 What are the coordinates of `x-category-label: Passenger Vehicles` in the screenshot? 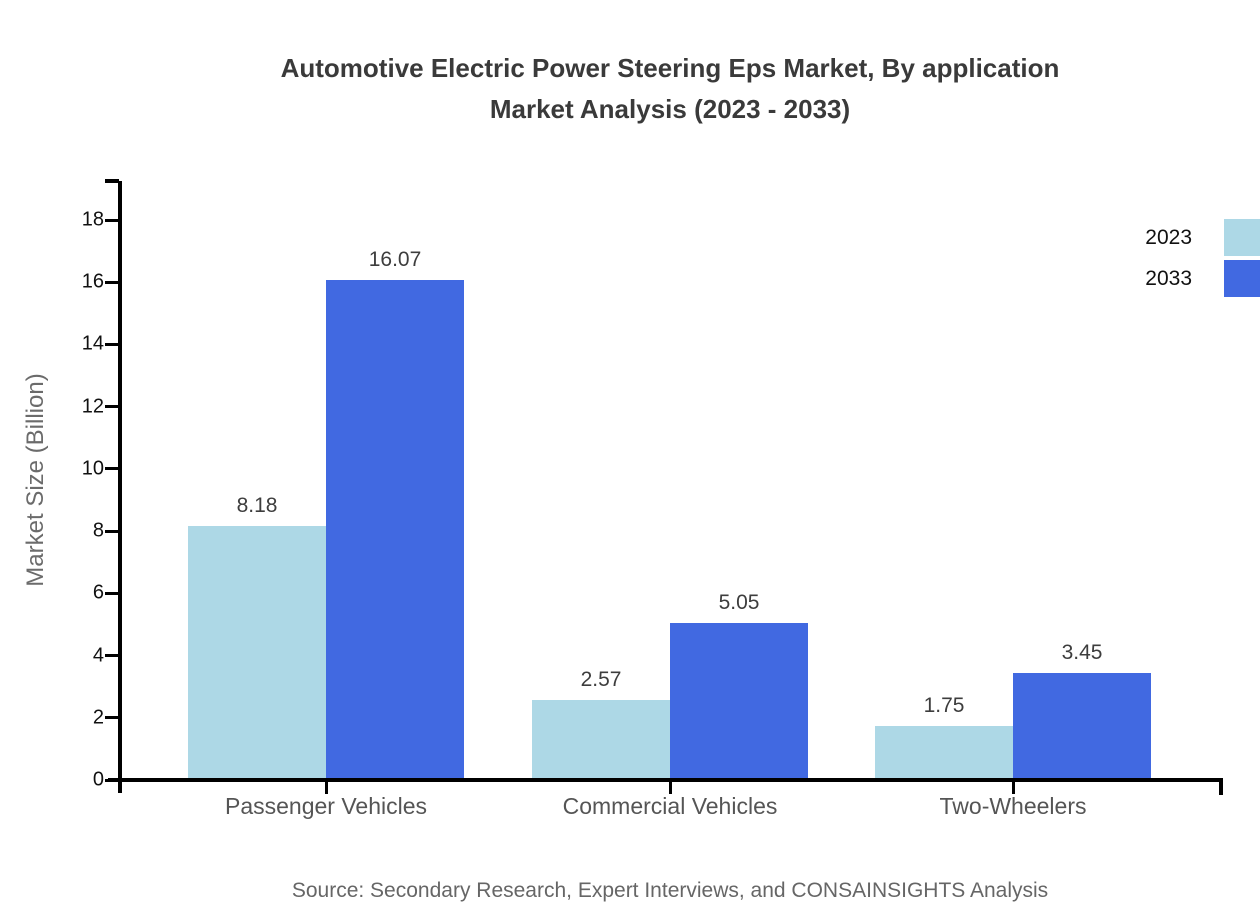 It's located at (326, 806).